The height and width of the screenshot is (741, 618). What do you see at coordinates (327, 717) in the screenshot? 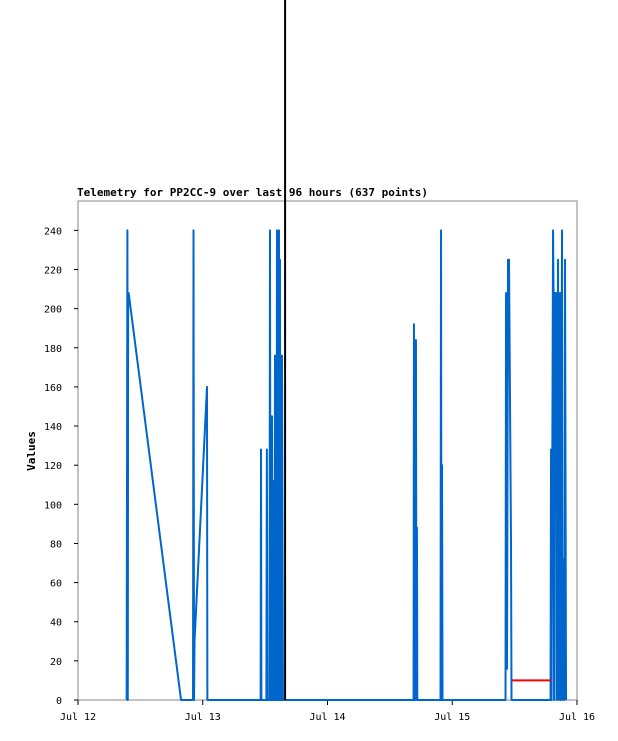
I see `x-tick-label: Jul 14` at bounding box center [327, 717].